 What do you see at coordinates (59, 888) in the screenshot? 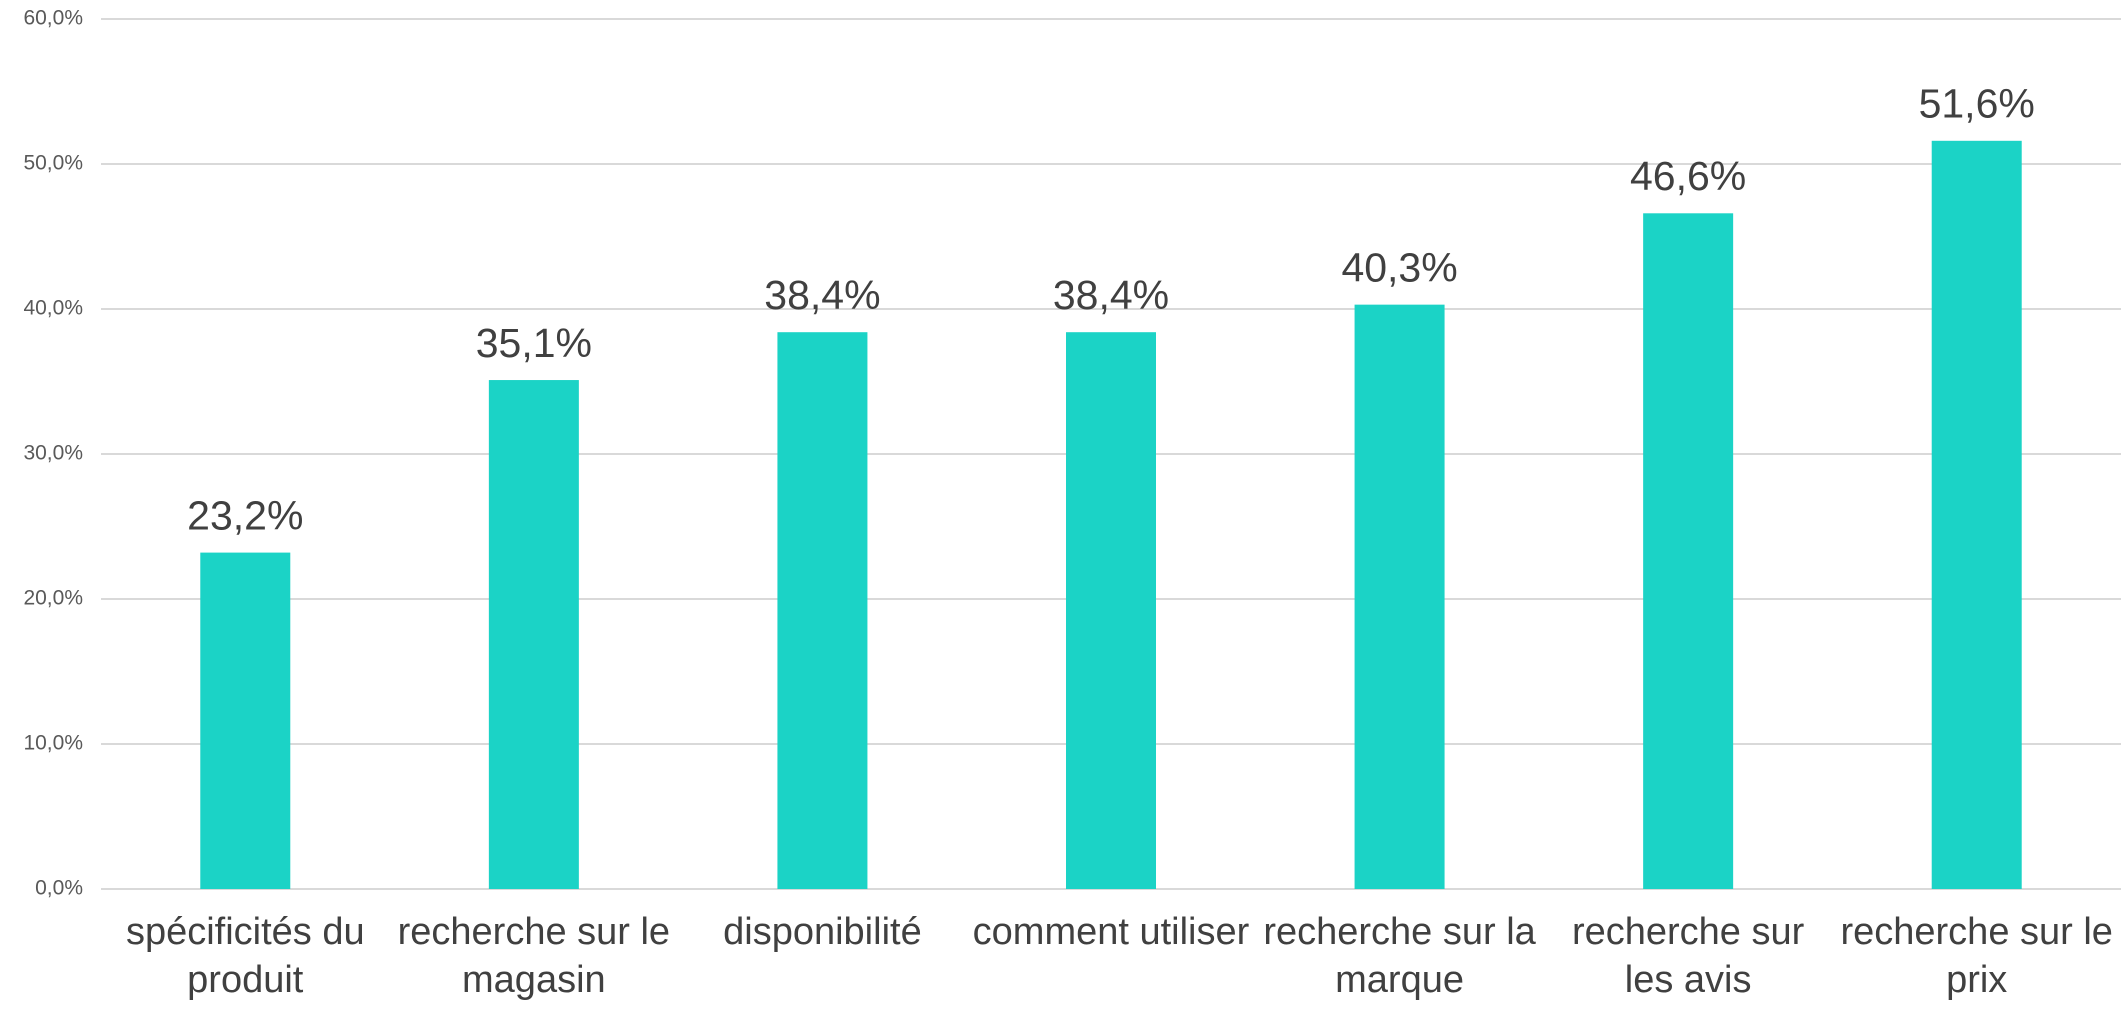
I see `y-tick-label: 0,0%` at bounding box center [59, 888].